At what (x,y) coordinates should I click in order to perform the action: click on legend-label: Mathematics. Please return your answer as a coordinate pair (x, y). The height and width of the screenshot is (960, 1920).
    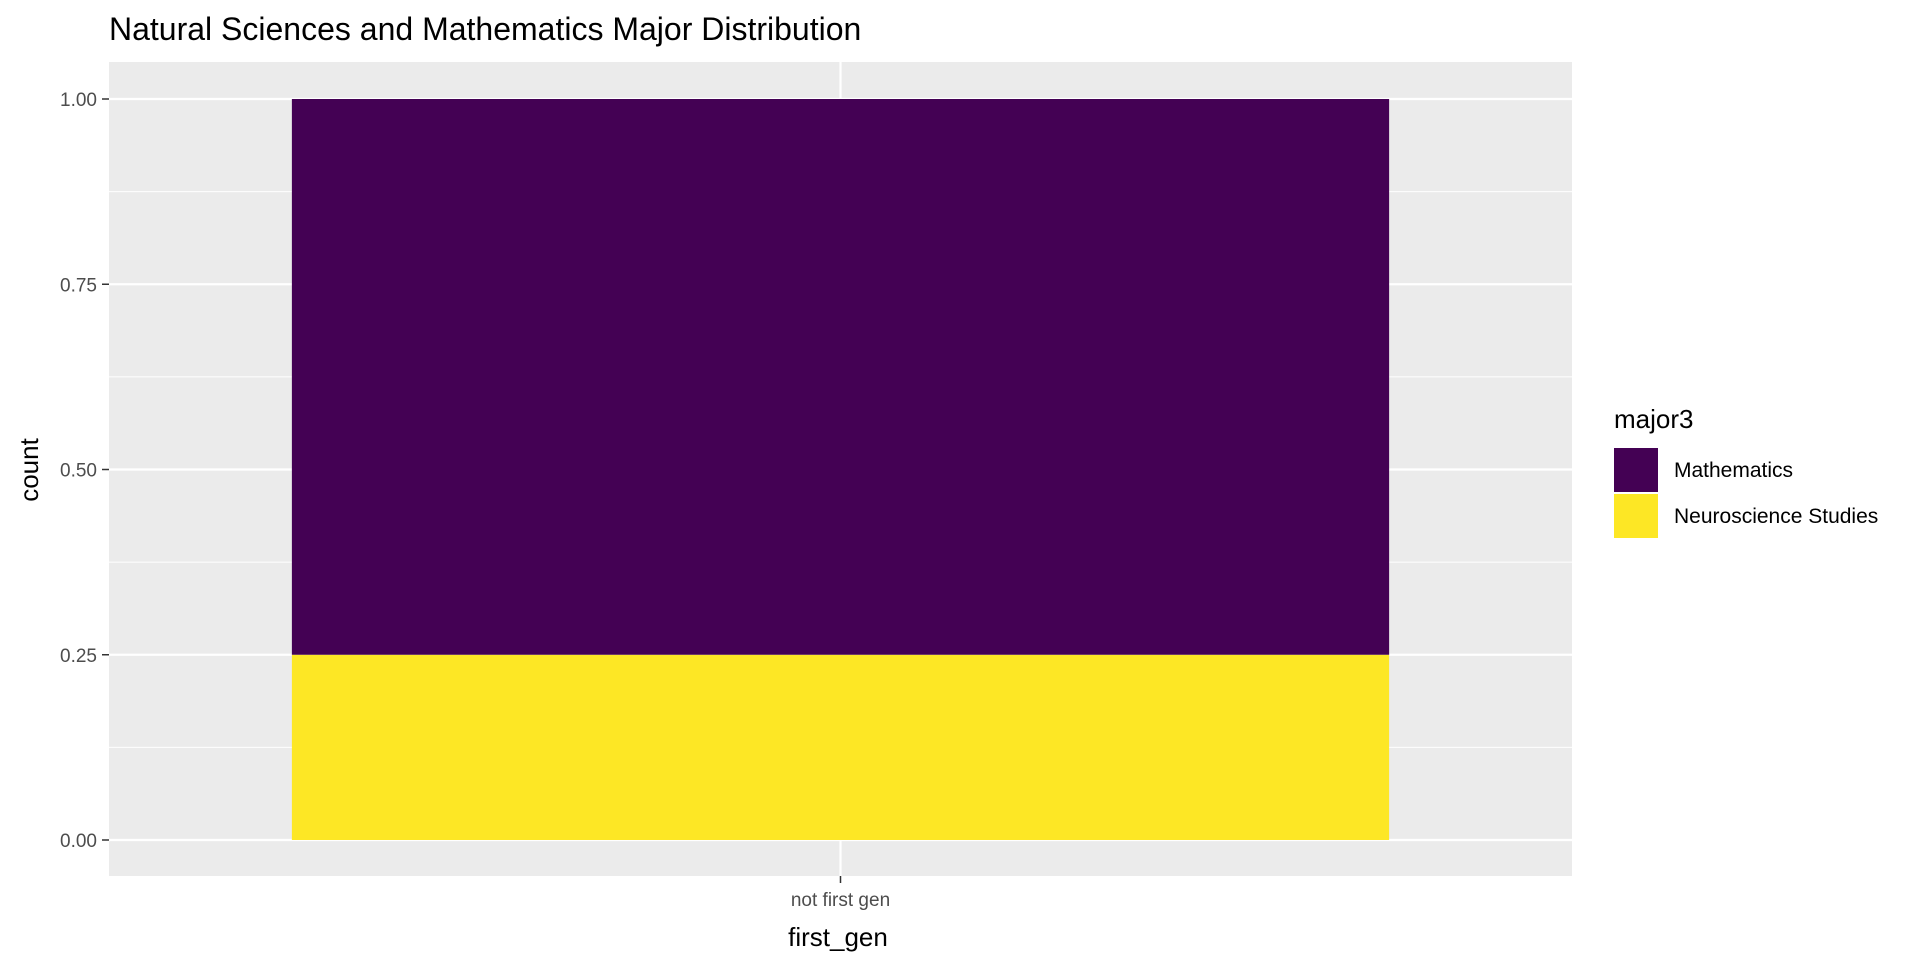
    Looking at the image, I should click on (1733, 470).